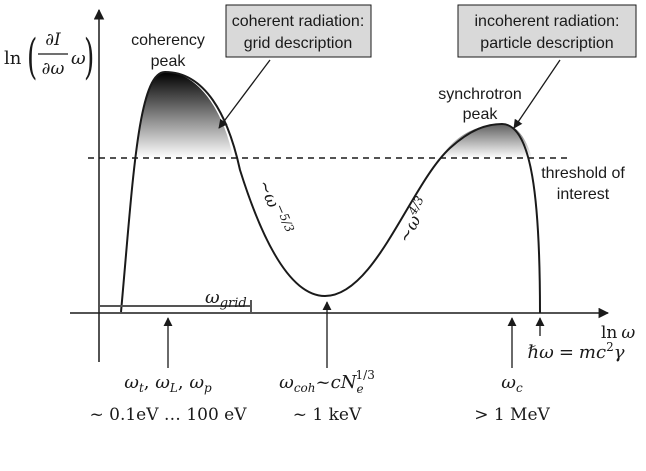 This screenshot has width=646, height=471. What do you see at coordinates (576, 351) in the screenshot?
I see `tick-label-max-energy: ℏω = mc2γ` at bounding box center [576, 351].